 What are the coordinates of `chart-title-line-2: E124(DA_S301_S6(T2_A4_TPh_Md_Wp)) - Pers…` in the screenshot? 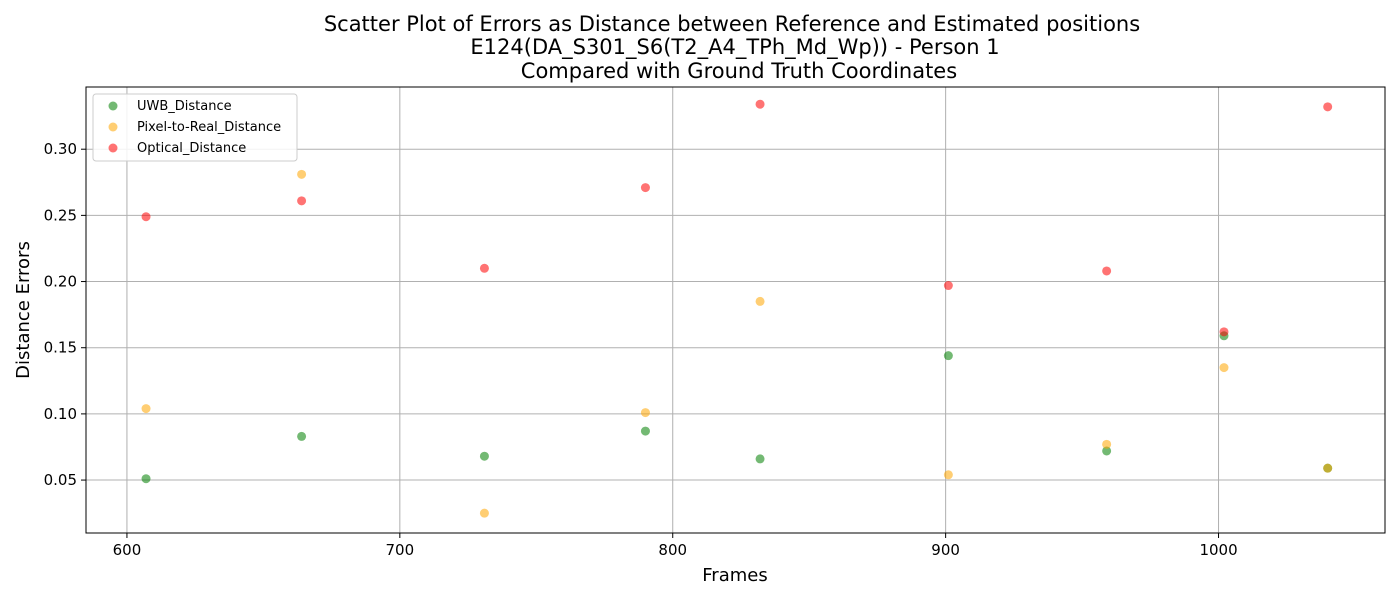 It's located at (734, 47).